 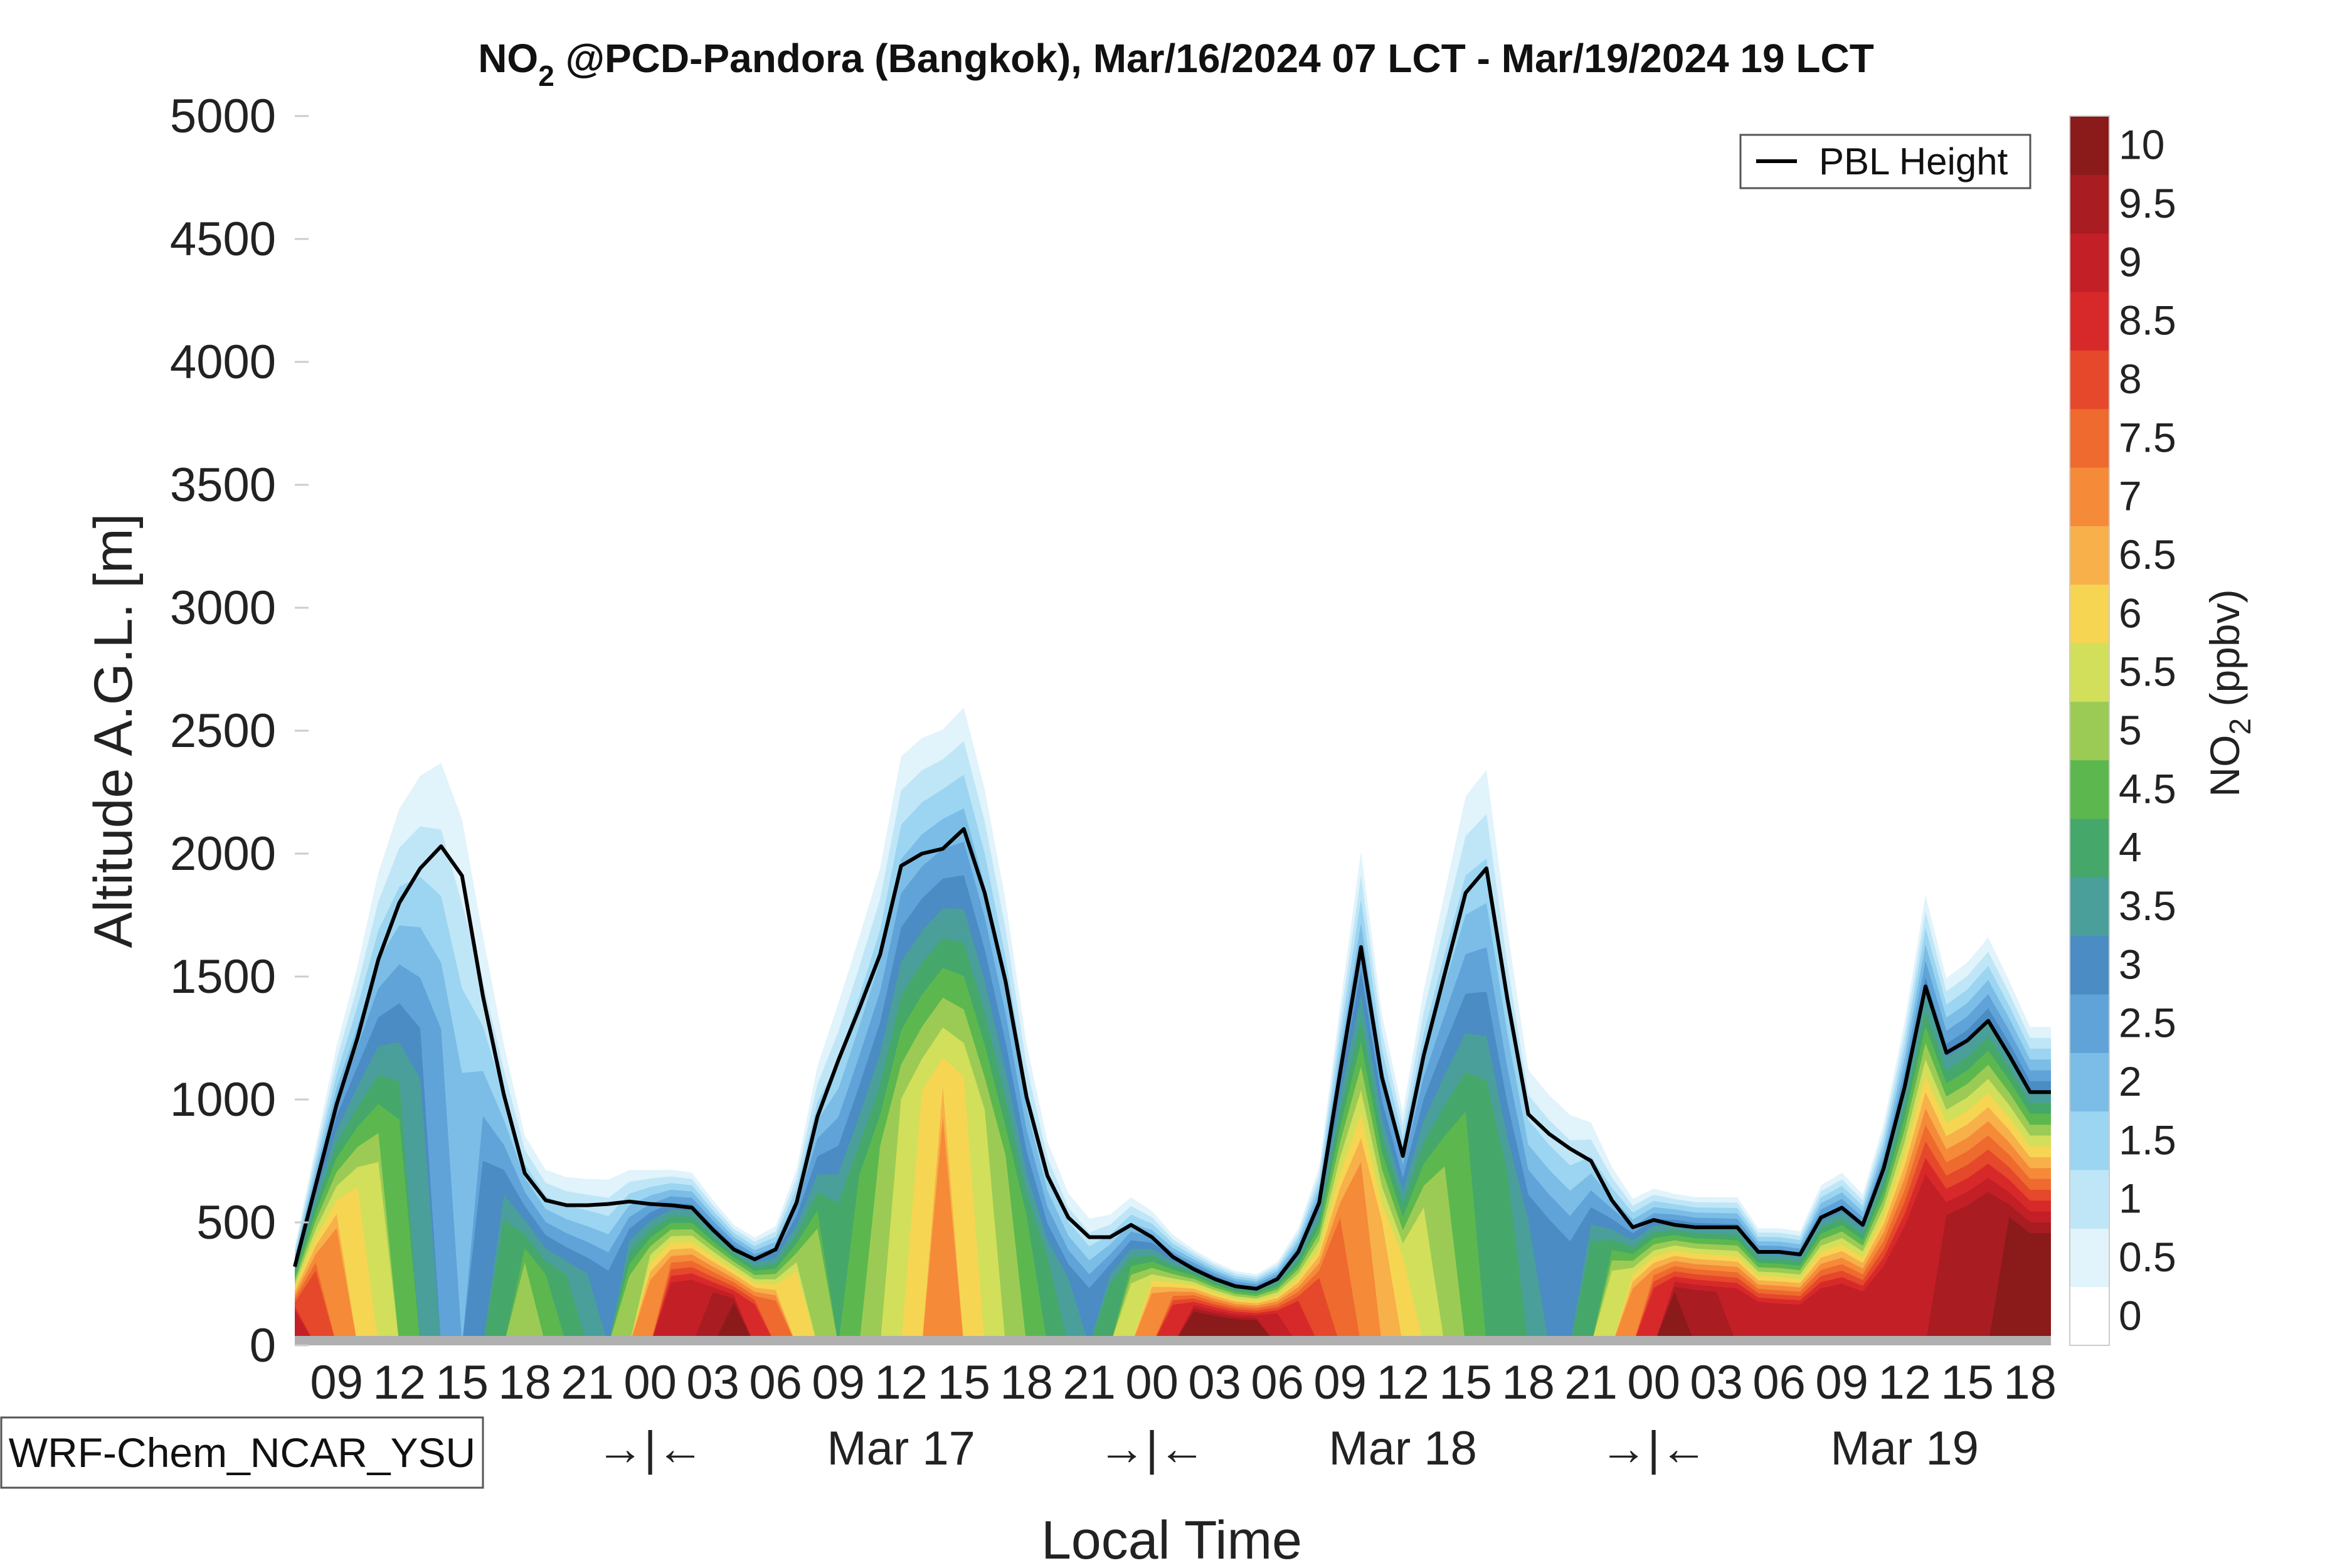 What do you see at coordinates (2147, 320) in the screenshot?
I see `colorbar-tick-label: 8.5` at bounding box center [2147, 320].